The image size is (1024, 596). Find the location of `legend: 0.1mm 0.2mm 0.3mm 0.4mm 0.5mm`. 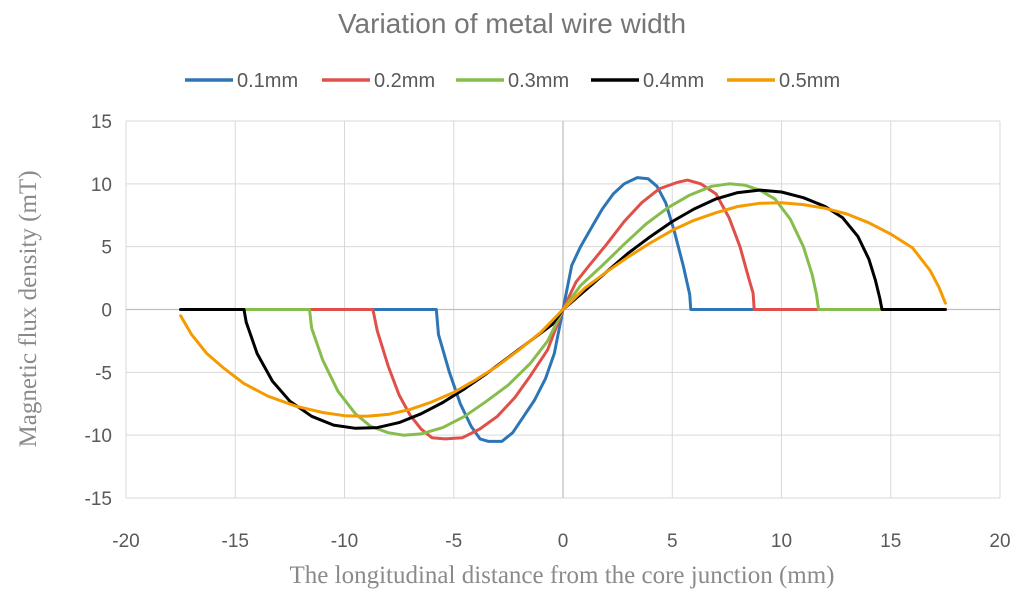

legend: 0.1mm 0.2mm 0.3mm 0.4mm 0.5mm is located at coordinates (512, 81).